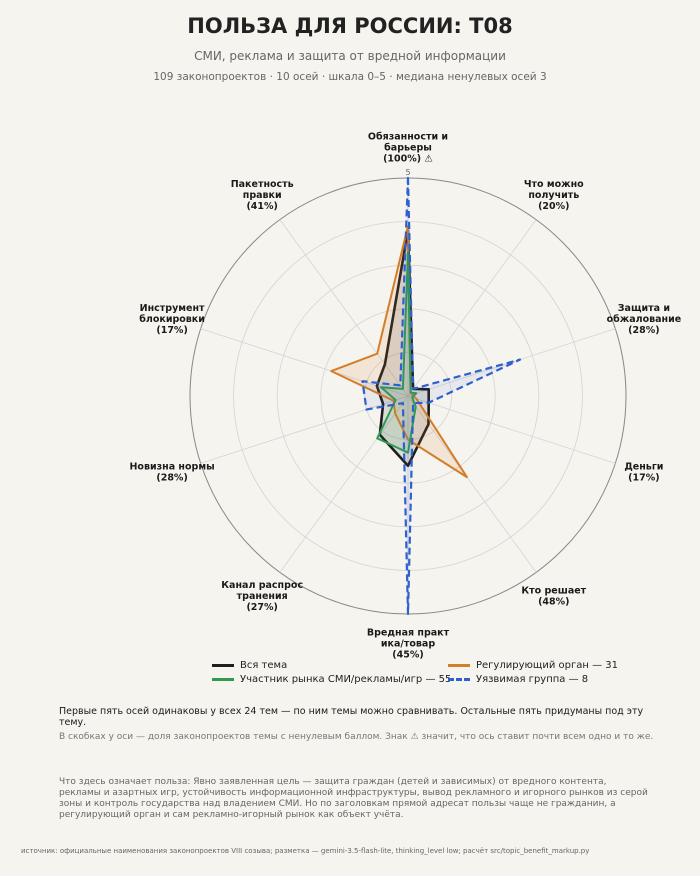 The width and height of the screenshot is (700, 876). I want to click on axis-label-line: Кто решает, so click(553, 591).